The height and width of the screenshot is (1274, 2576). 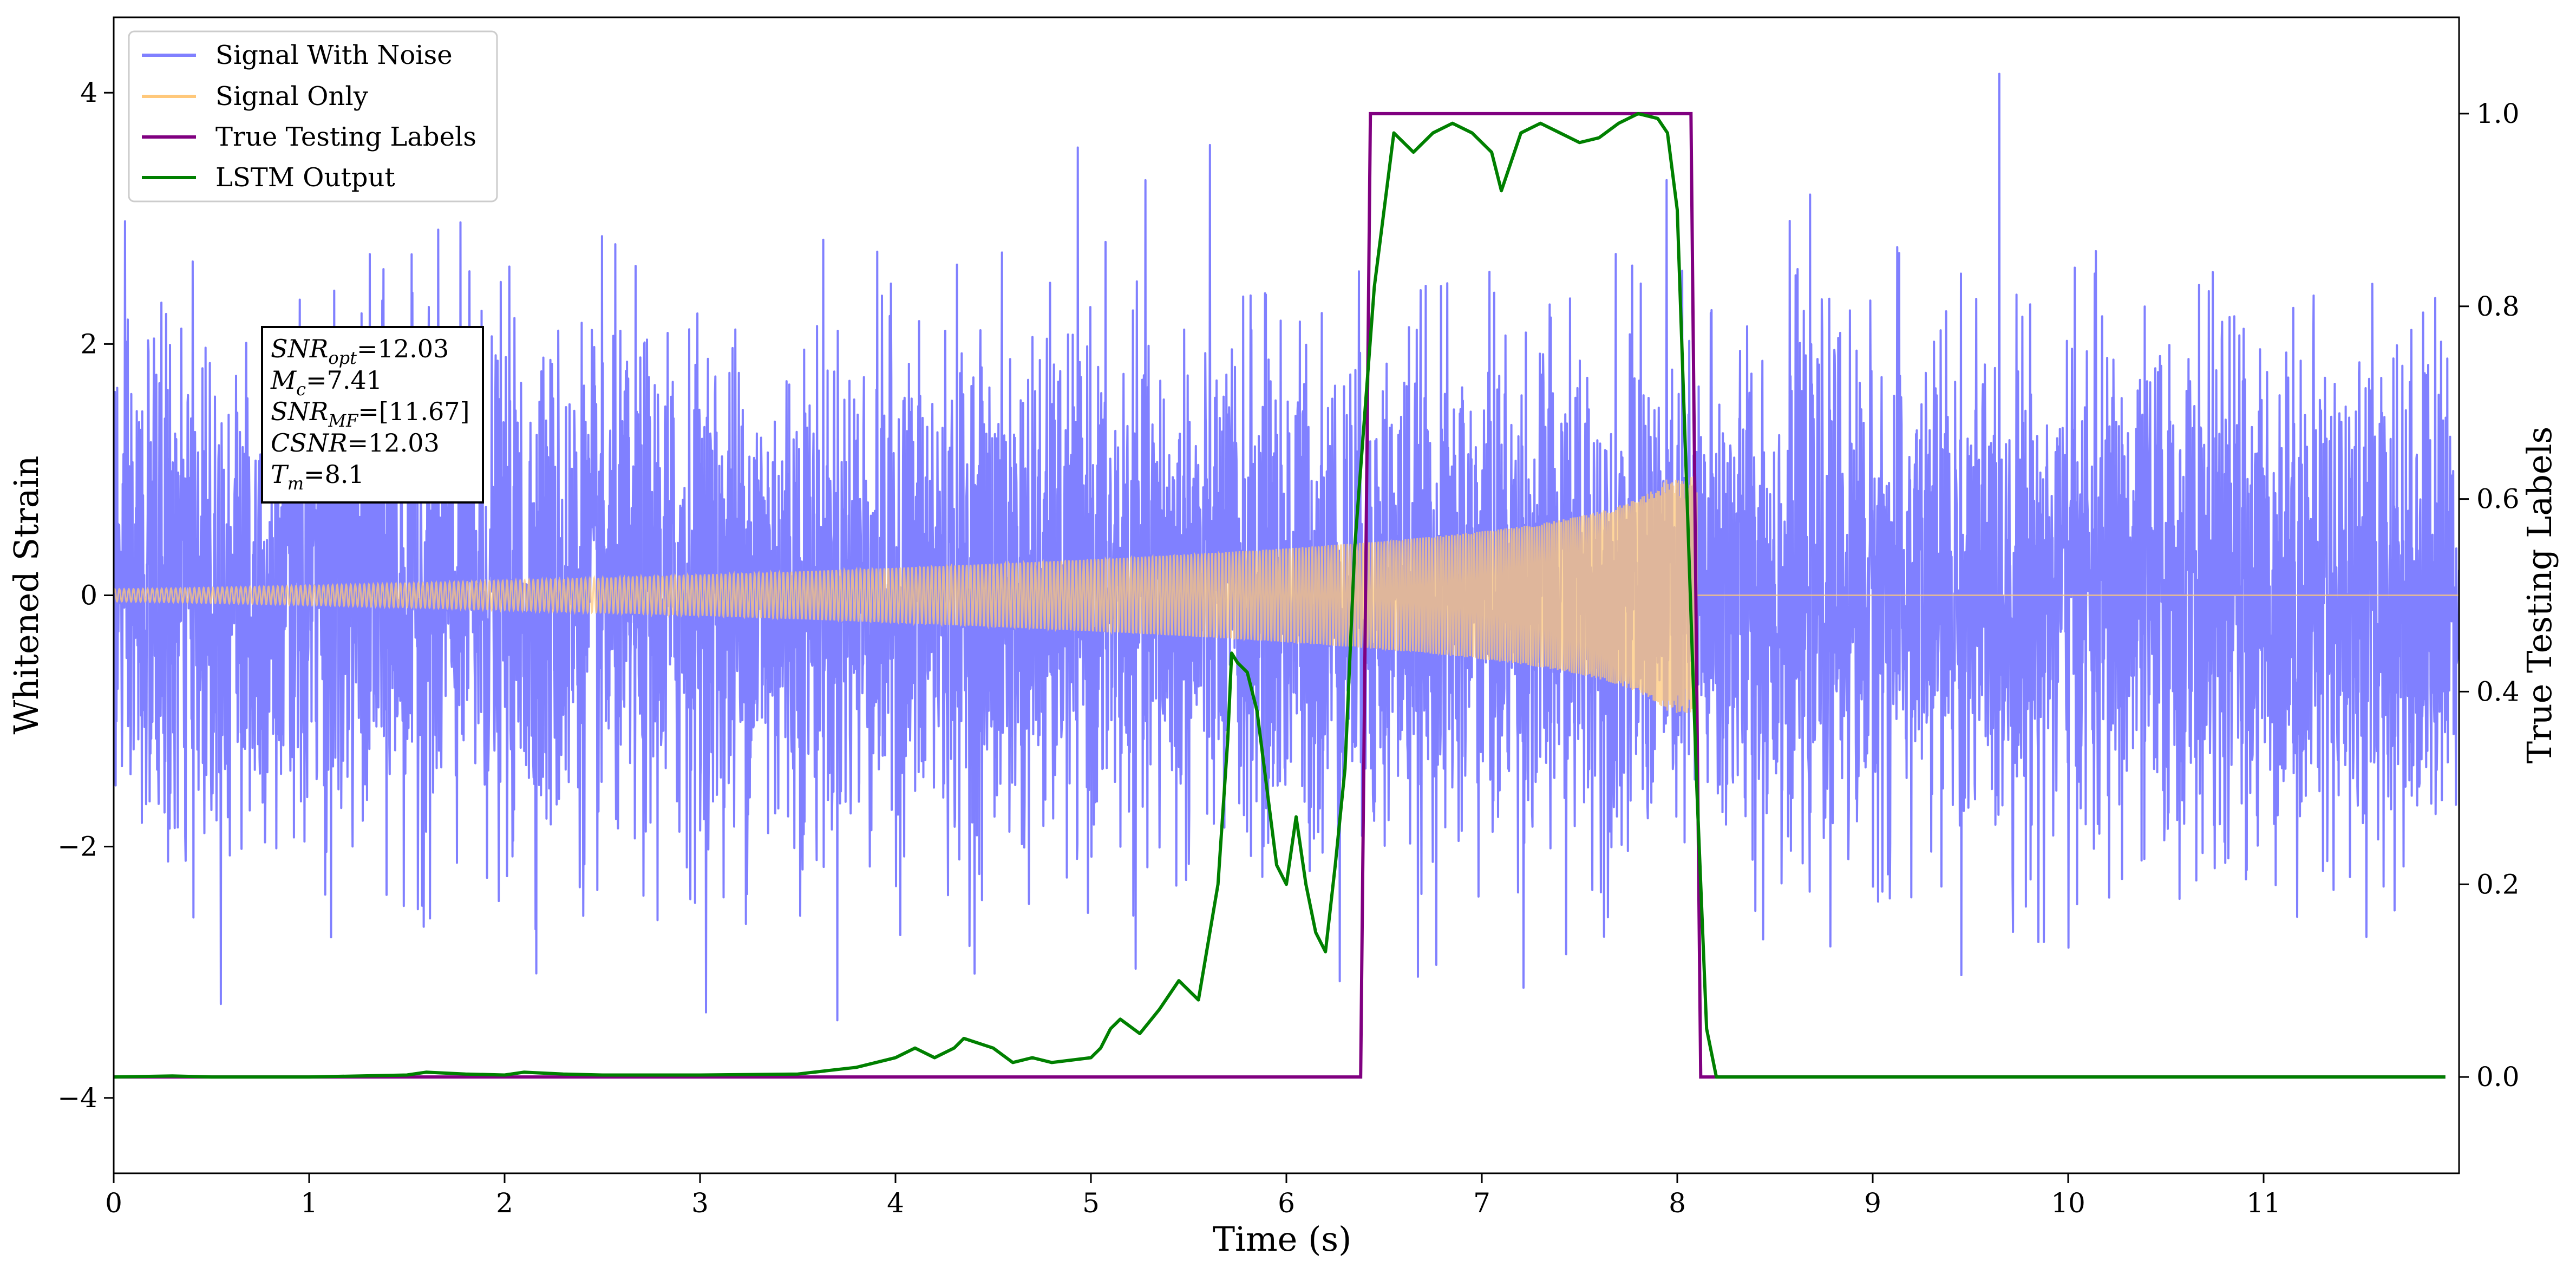 What do you see at coordinates (345, 137) in the screenshot?
I see `legend-label-true-testing-labels: True Testing Labels` at bounding box center [345, 137].